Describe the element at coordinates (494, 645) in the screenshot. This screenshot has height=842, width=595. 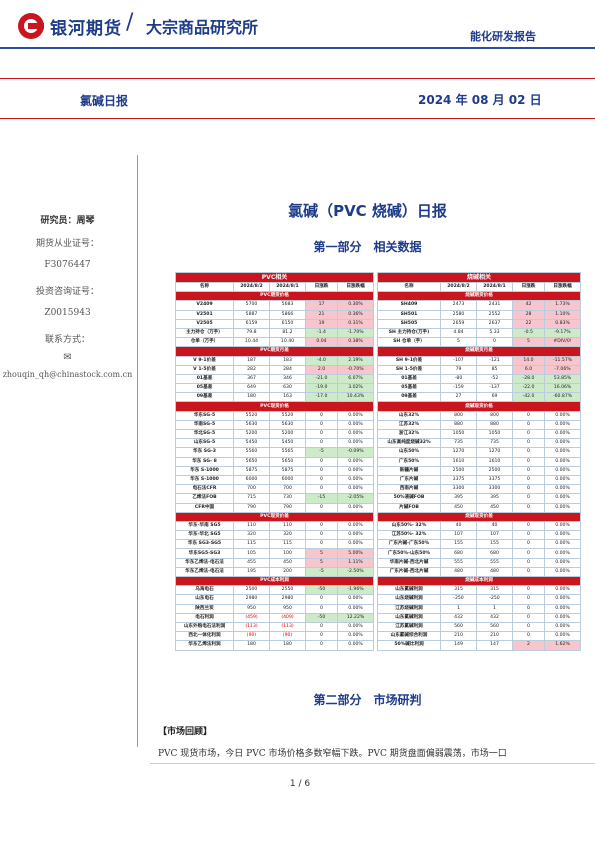
I see `row-value: 147` at that location.